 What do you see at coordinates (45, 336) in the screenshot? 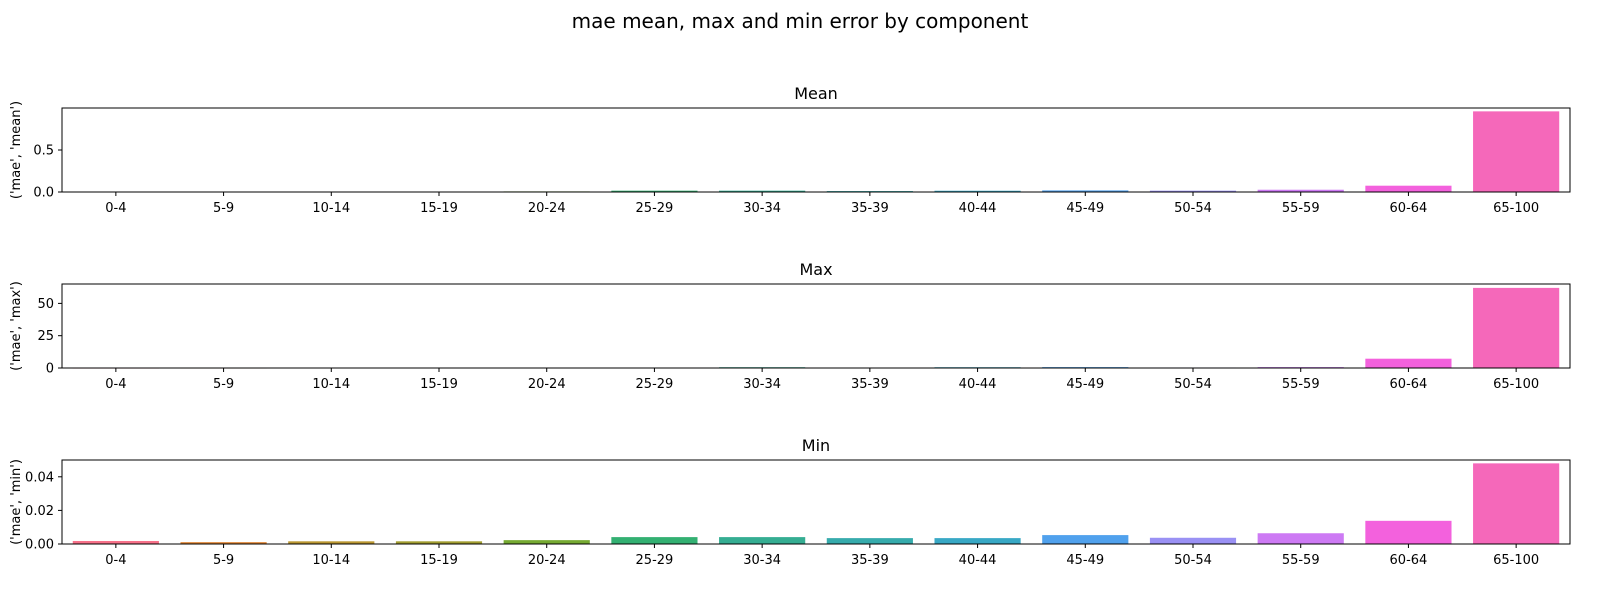
I see `y-tick-label: 25` at bounding box center [45, 336].